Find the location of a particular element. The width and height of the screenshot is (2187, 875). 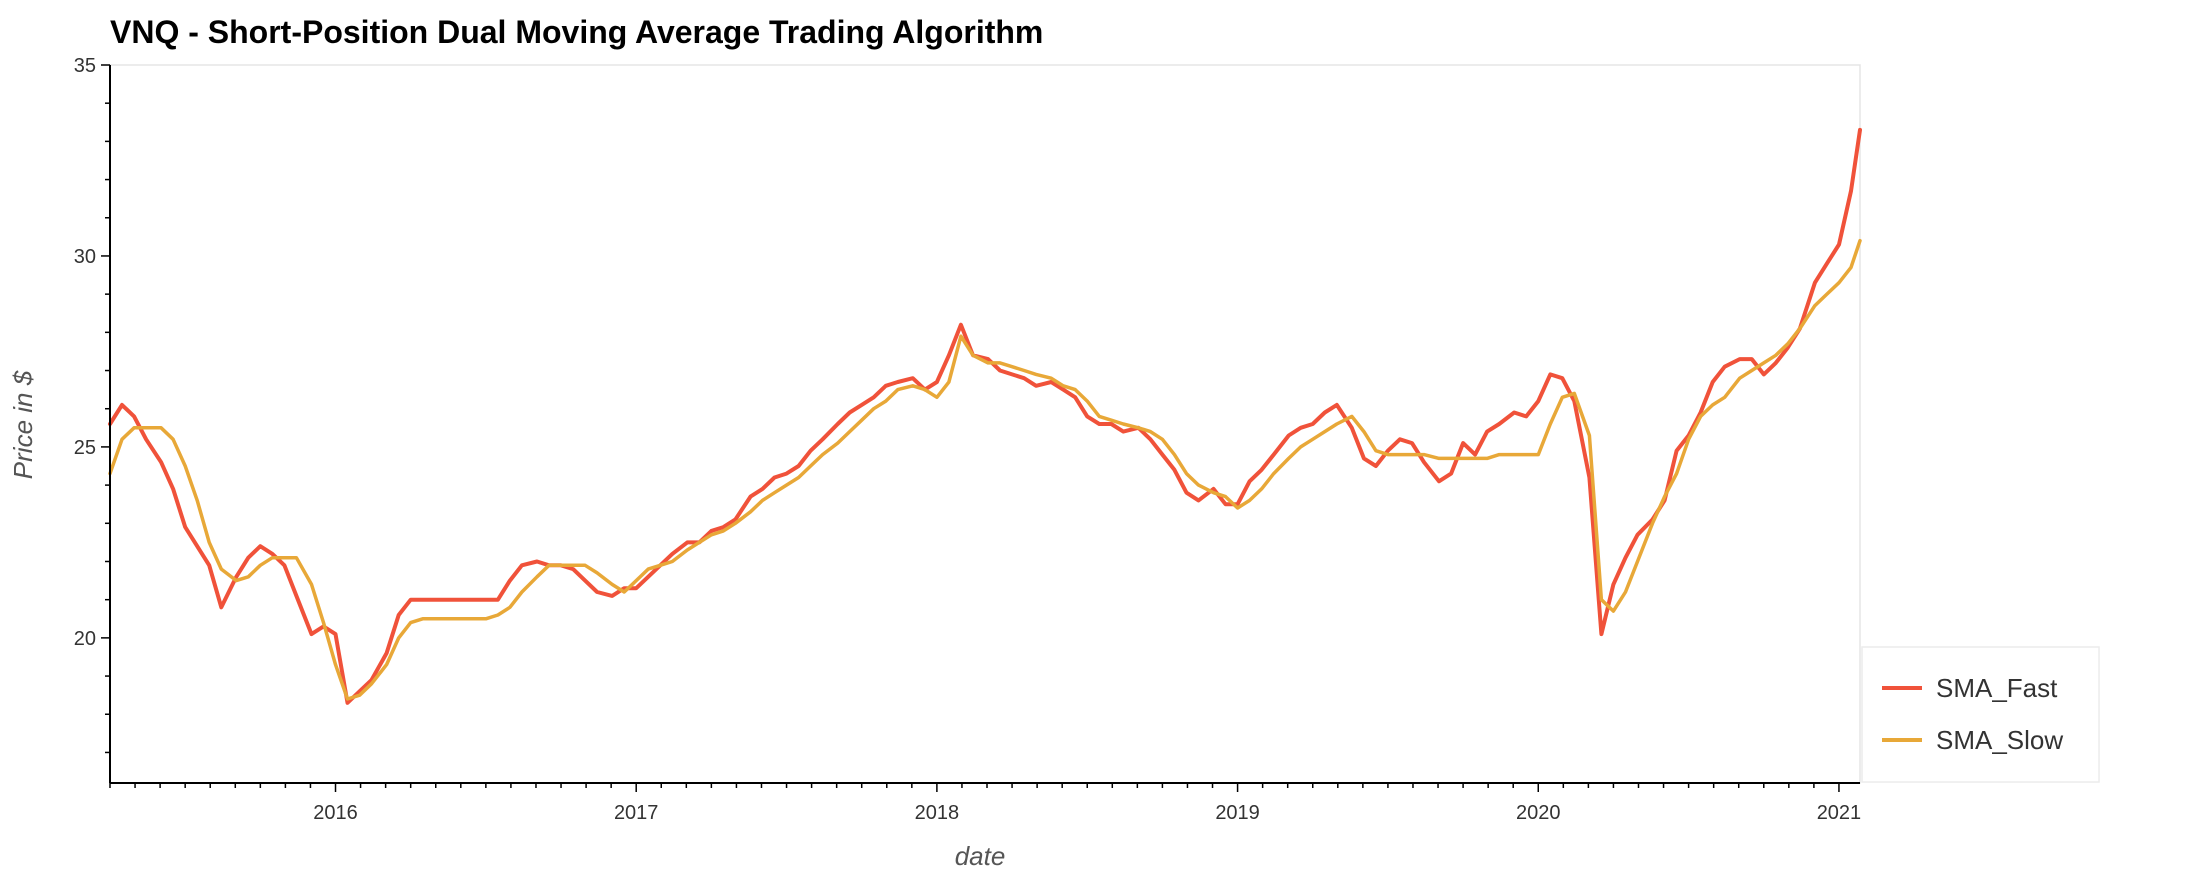

y-tick-label: 30 is located at coordinates (85, 257).